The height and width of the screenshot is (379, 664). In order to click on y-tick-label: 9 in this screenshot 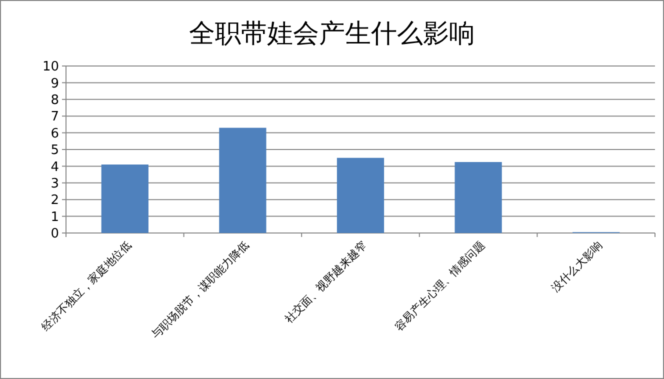, I will do `click(54, 84)`.